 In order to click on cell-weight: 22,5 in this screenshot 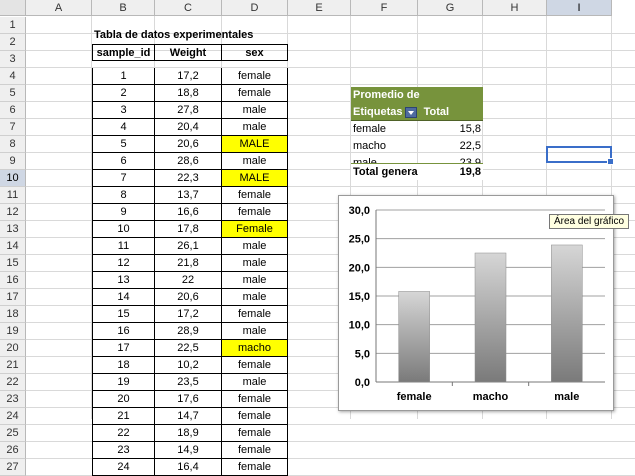, I will do `click(188, 348)`.